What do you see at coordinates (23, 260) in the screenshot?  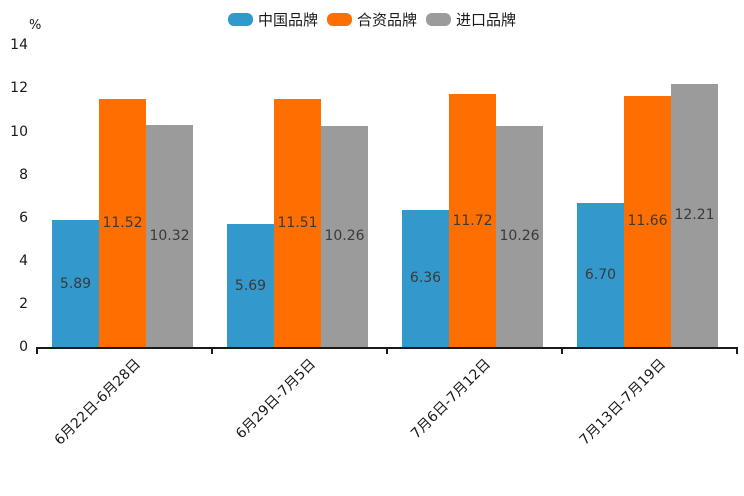 I see `y-axis-tick-label: 4` at bounding box center [23, 260].